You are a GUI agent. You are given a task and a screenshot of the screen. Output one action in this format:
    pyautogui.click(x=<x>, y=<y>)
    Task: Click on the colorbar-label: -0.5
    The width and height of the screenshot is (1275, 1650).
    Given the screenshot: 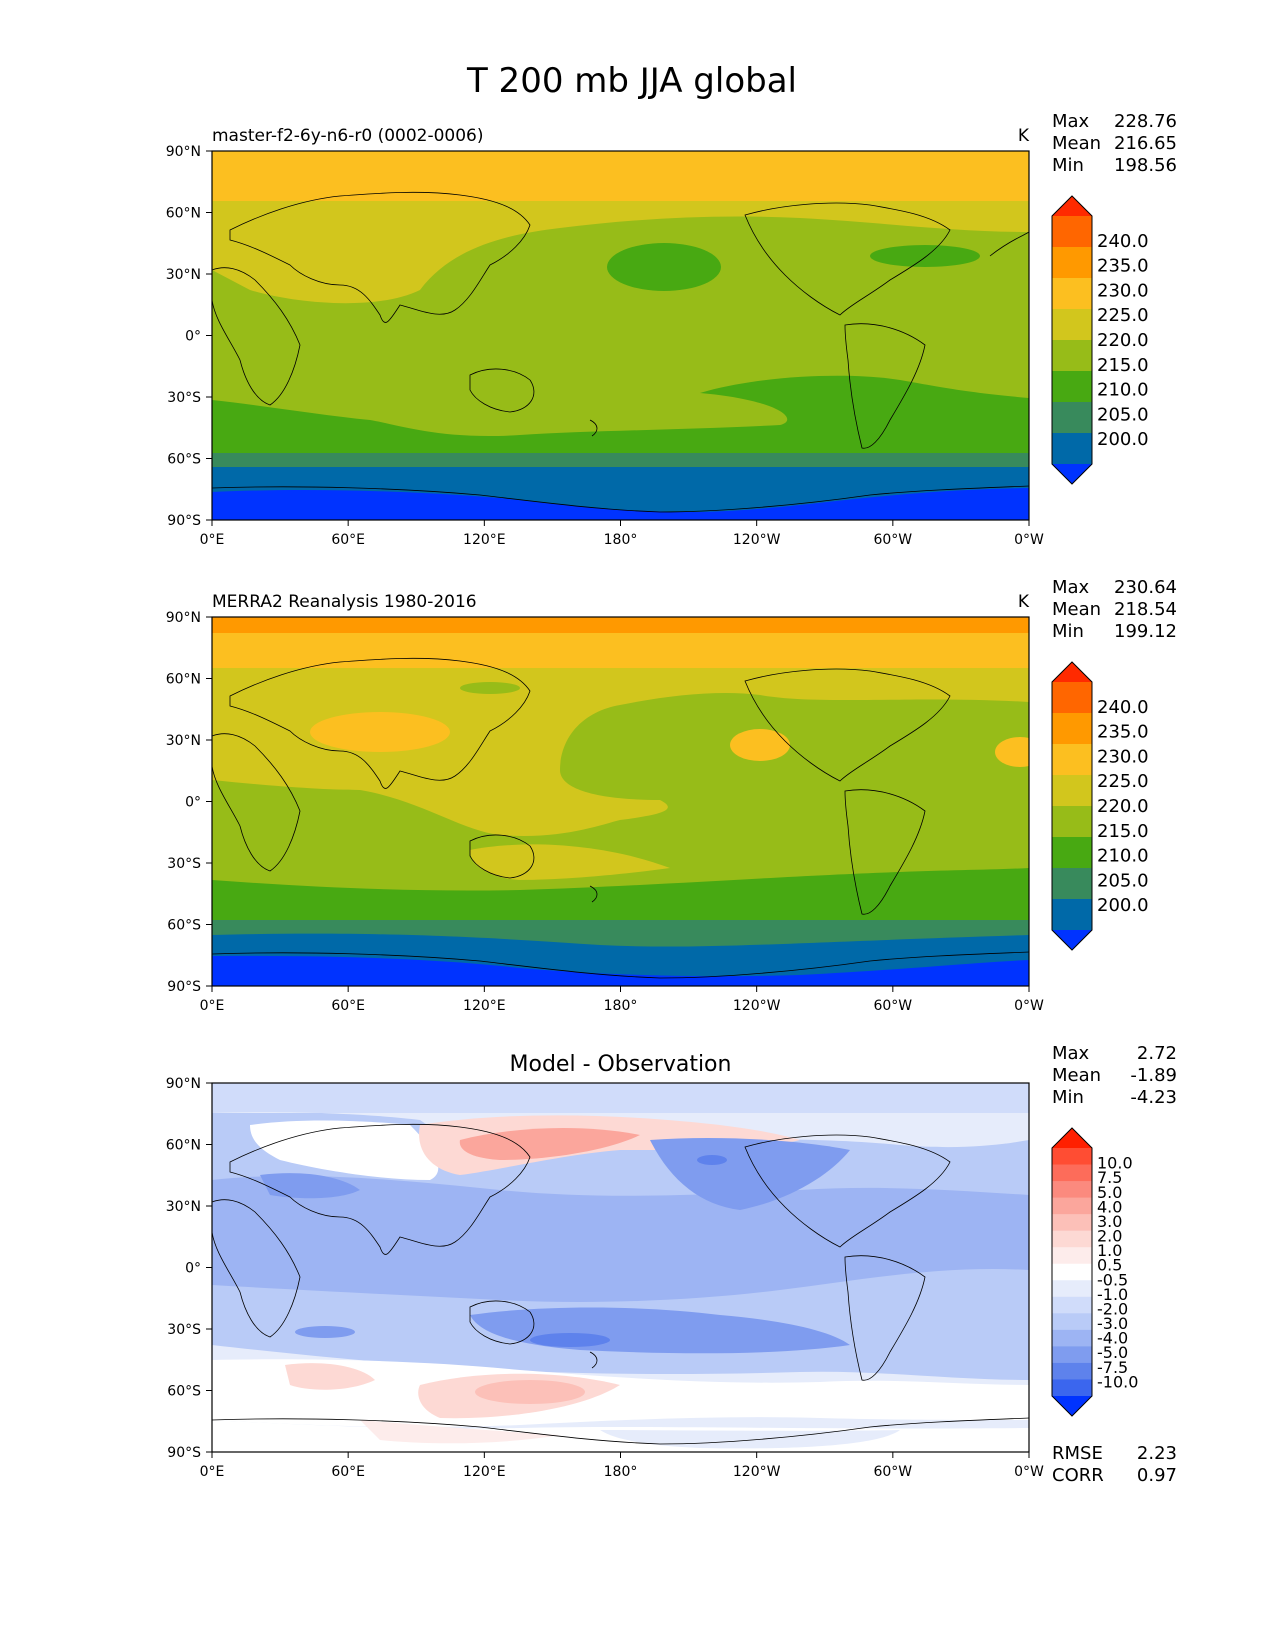 What is the action you would take?
    pyautogui.click(x=1112, y=1279)
    